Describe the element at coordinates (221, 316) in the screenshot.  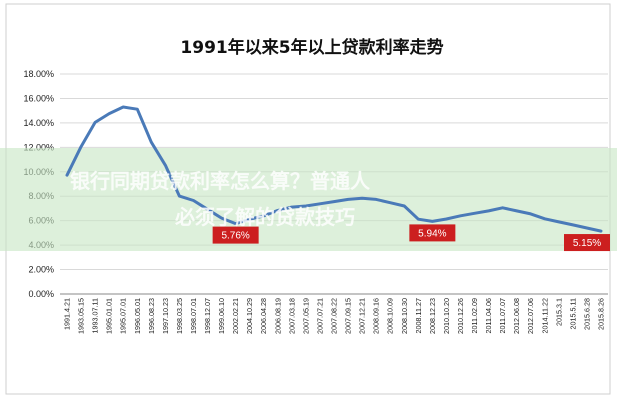
I see `x-tick-label: 1999.06.10` at that location.